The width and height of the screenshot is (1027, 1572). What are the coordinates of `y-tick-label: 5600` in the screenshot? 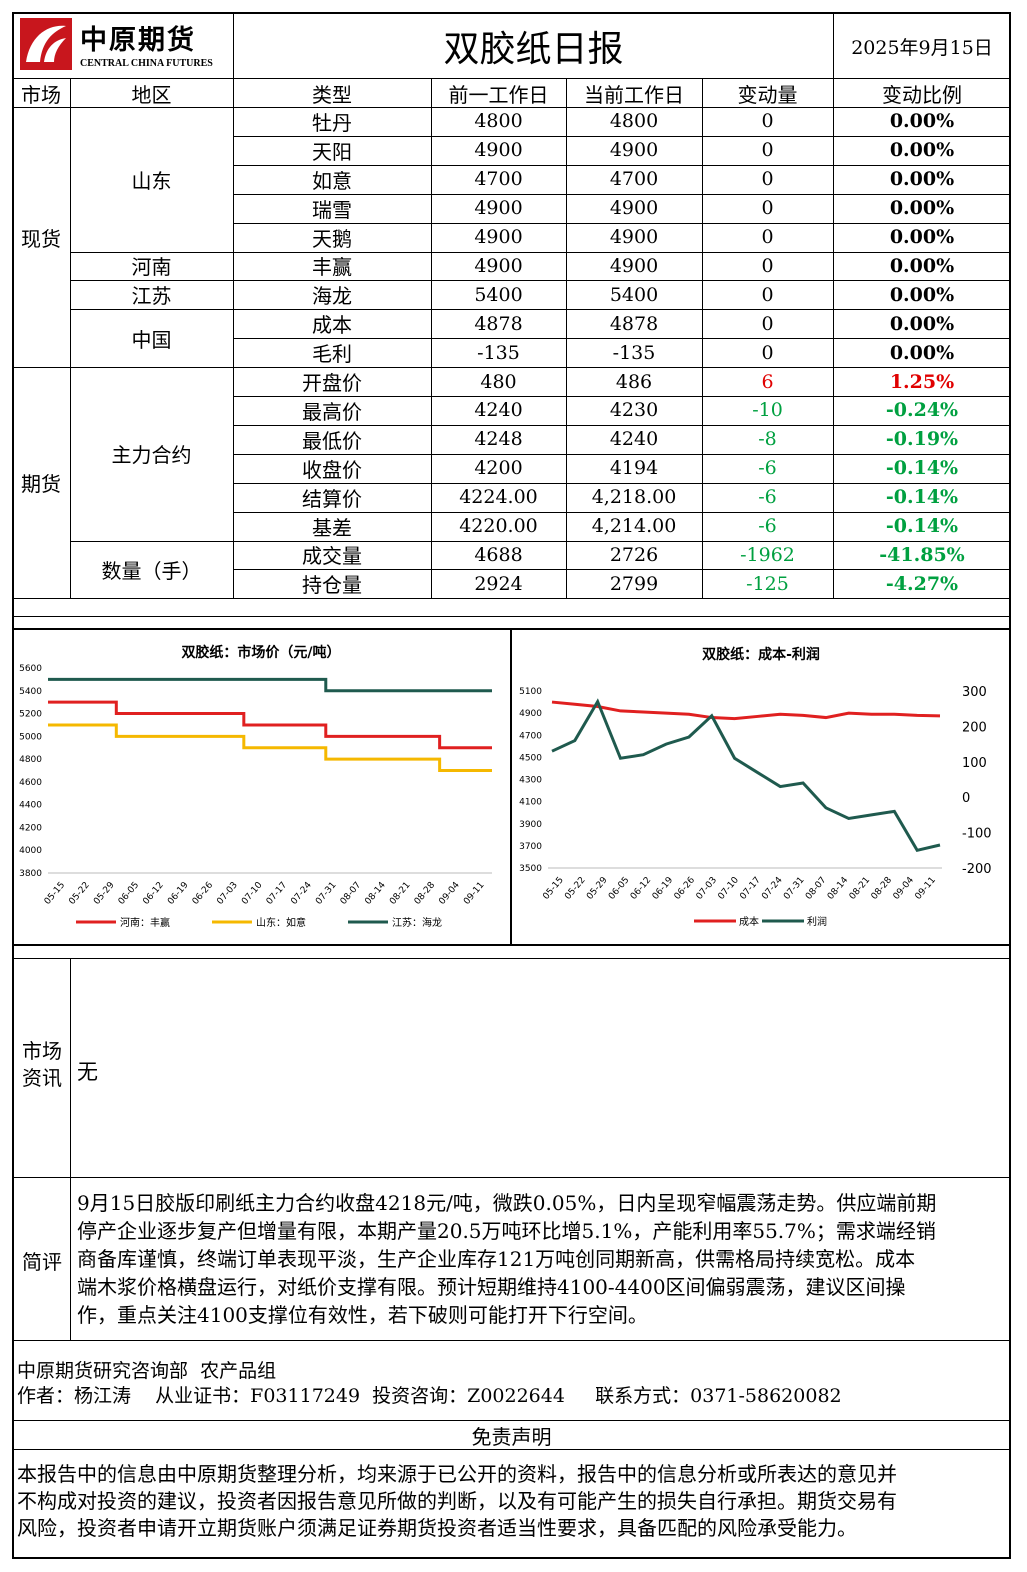 It's located at (30, 669).